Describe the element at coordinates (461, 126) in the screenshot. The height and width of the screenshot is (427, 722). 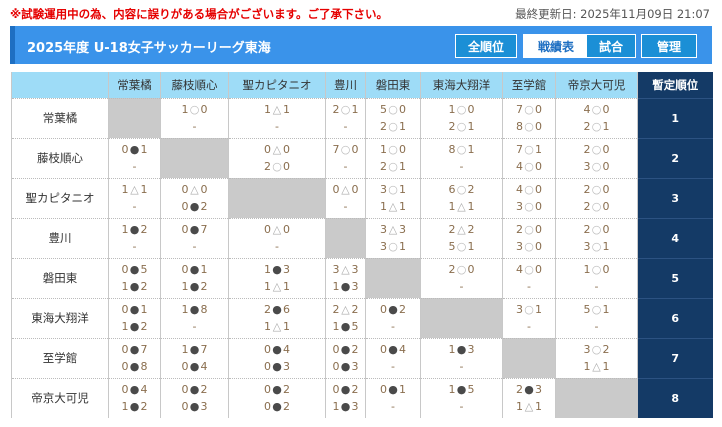
I see `match-result: 2○1` at that location.